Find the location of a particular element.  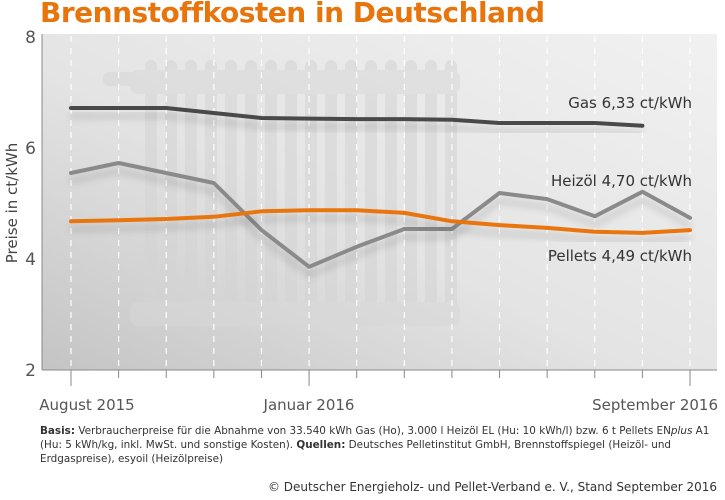

x-tick-label-jan-2016: Januar 2016 is located at coordinates (309, 405).